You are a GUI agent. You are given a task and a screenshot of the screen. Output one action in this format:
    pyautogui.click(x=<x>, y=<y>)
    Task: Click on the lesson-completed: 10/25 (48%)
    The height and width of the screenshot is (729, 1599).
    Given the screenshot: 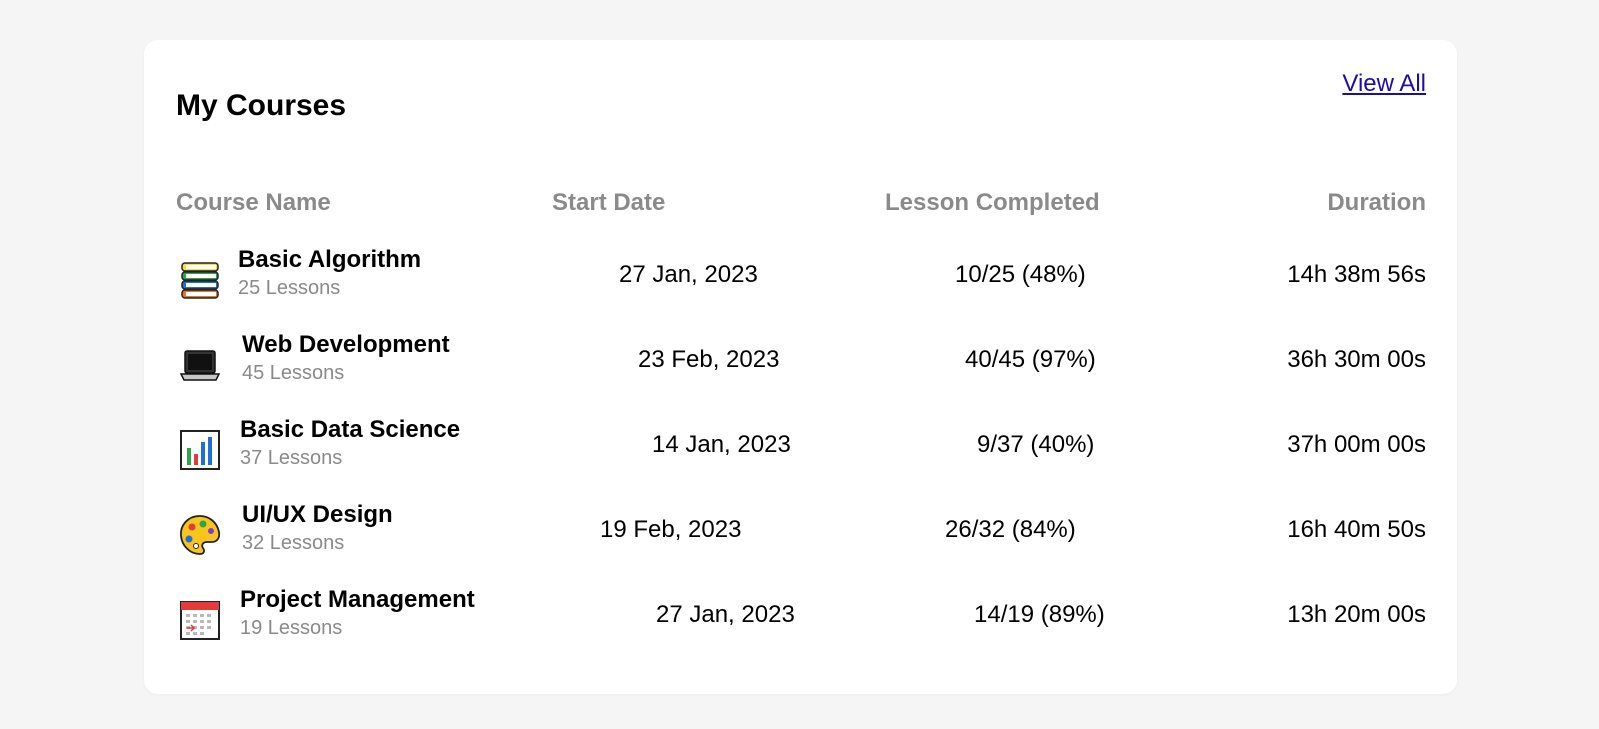 What is the action you would take?
    pyautogui.click(x=1020, y=274)
    